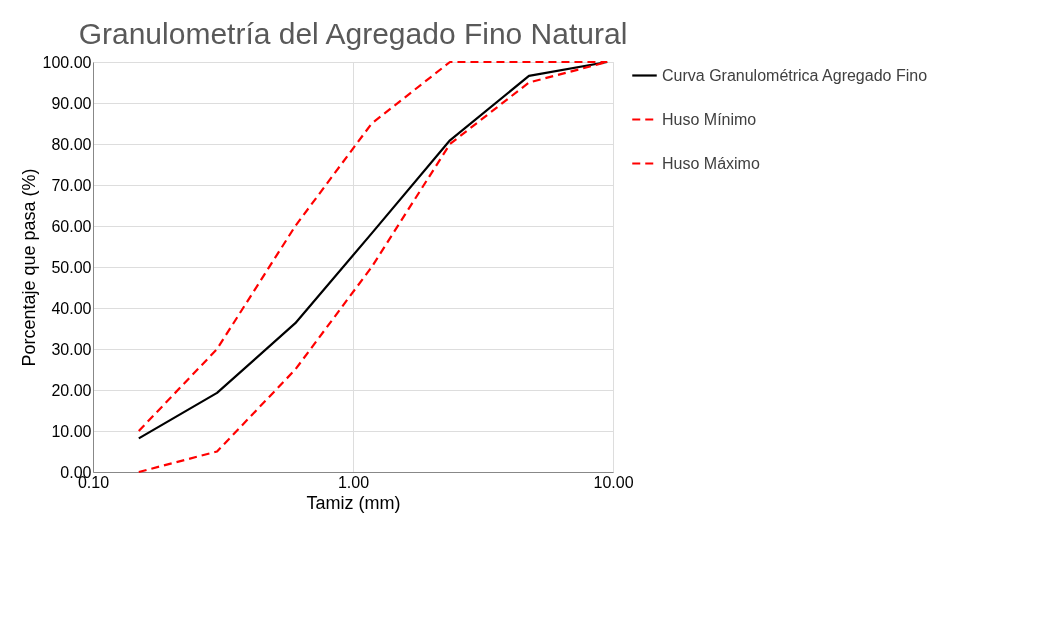  Describe the element at coordinates (71, 226) in the screenshot. I see `y-tick-label: 60.00` at that location.